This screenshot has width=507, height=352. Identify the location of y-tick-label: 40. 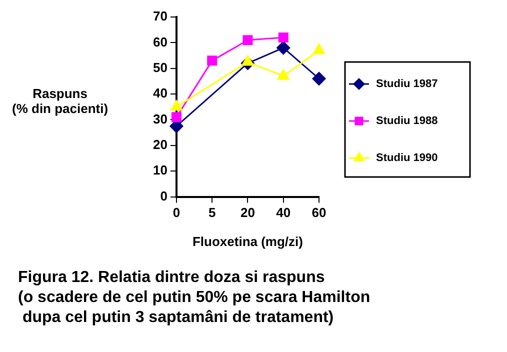
(160, 93).